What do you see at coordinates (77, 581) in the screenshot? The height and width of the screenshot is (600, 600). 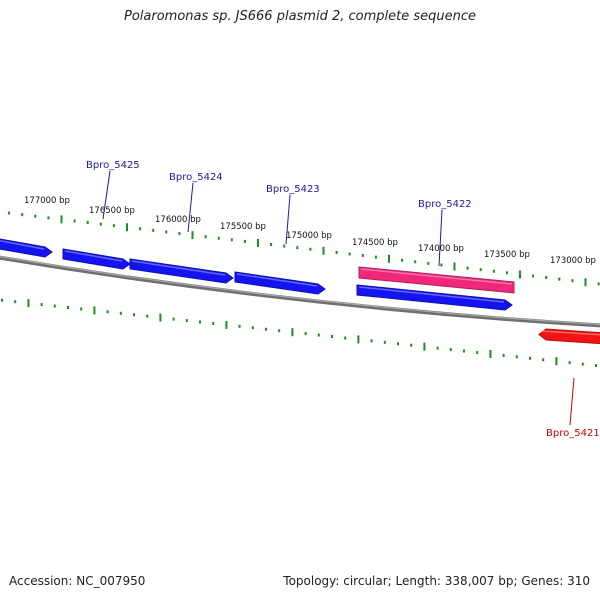 I see `accession-text: Accession: NC_007950` at bounding box center [77, 581].